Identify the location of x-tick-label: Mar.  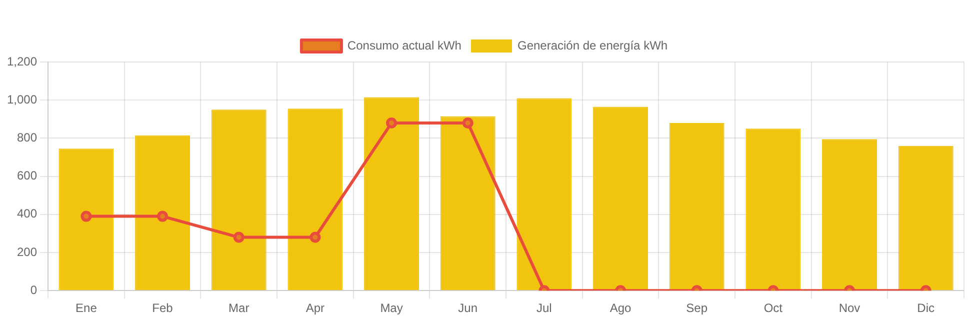
(239, 308).